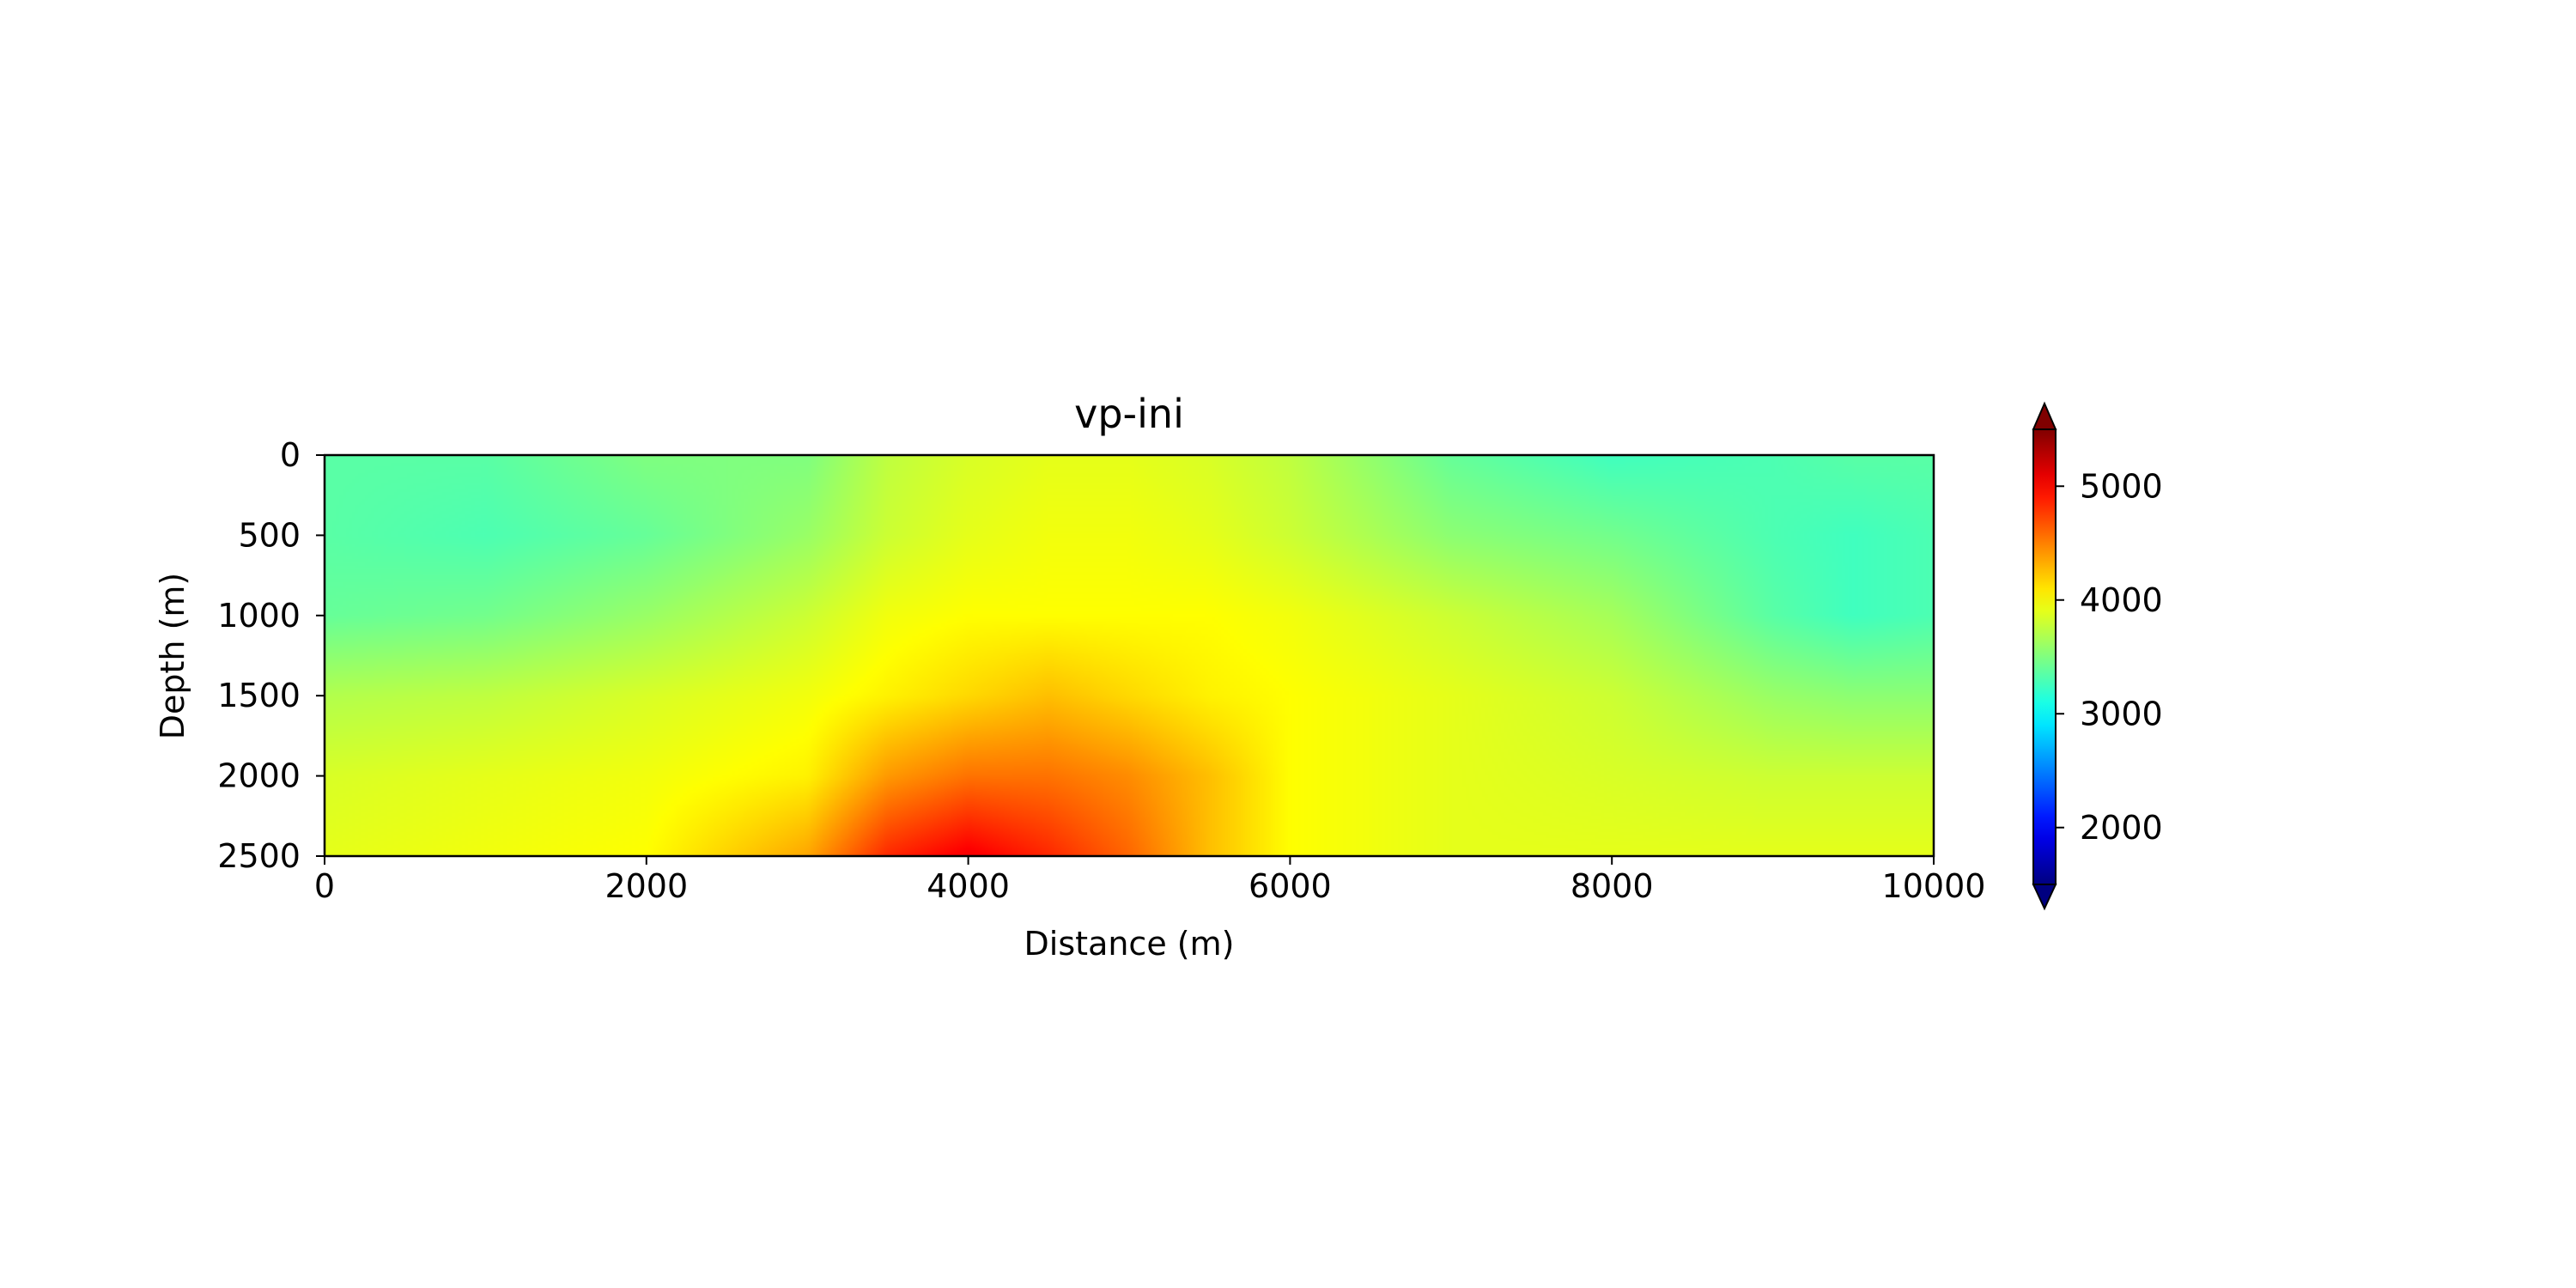  Describe the element at coordinates (291, 455) in the screenshot. I see `y-tick-label: 0` at that location.